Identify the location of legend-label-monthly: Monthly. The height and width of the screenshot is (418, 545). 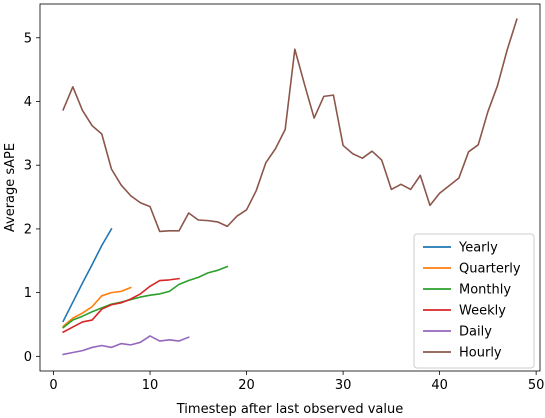
(485, 290).